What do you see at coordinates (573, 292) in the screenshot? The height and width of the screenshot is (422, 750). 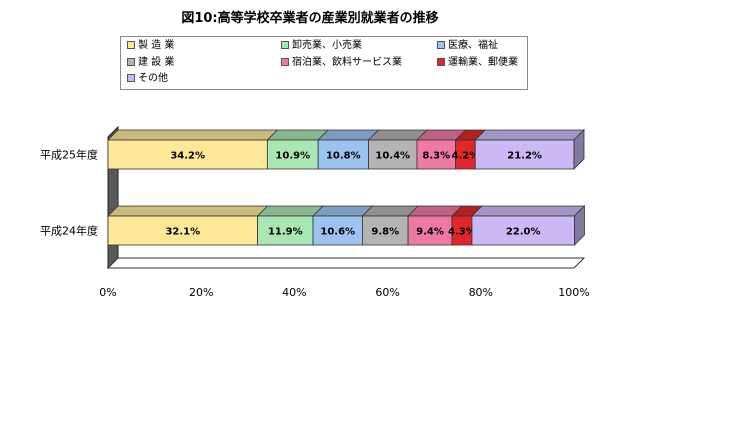 I see `x-tick-label: 100%` at bounding box center [573, 292].